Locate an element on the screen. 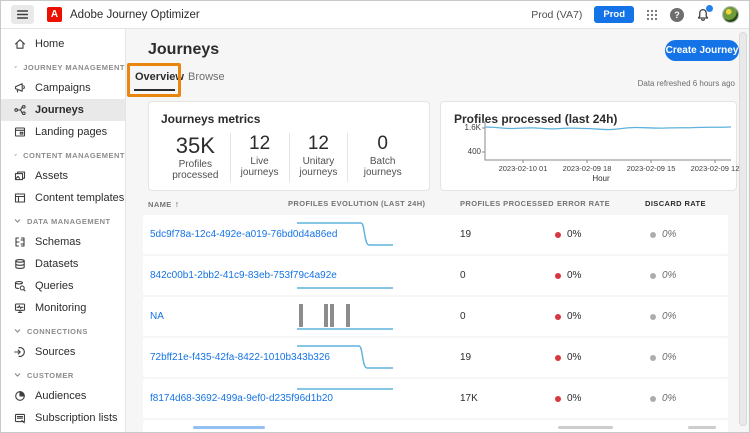 The height and width of the screenshot is (433, 750). column-header-profiles-processed: PROFILES PROCESSED is located at coordinates (507, 203).